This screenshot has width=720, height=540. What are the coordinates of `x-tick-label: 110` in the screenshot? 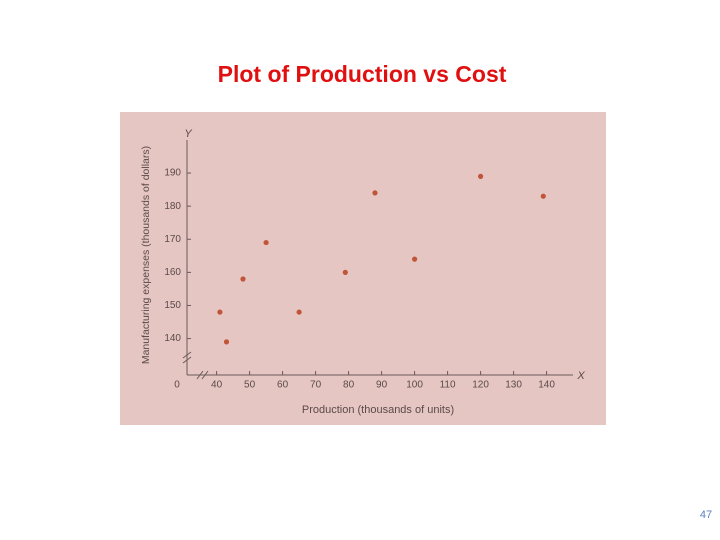 It's located at (448, 385).